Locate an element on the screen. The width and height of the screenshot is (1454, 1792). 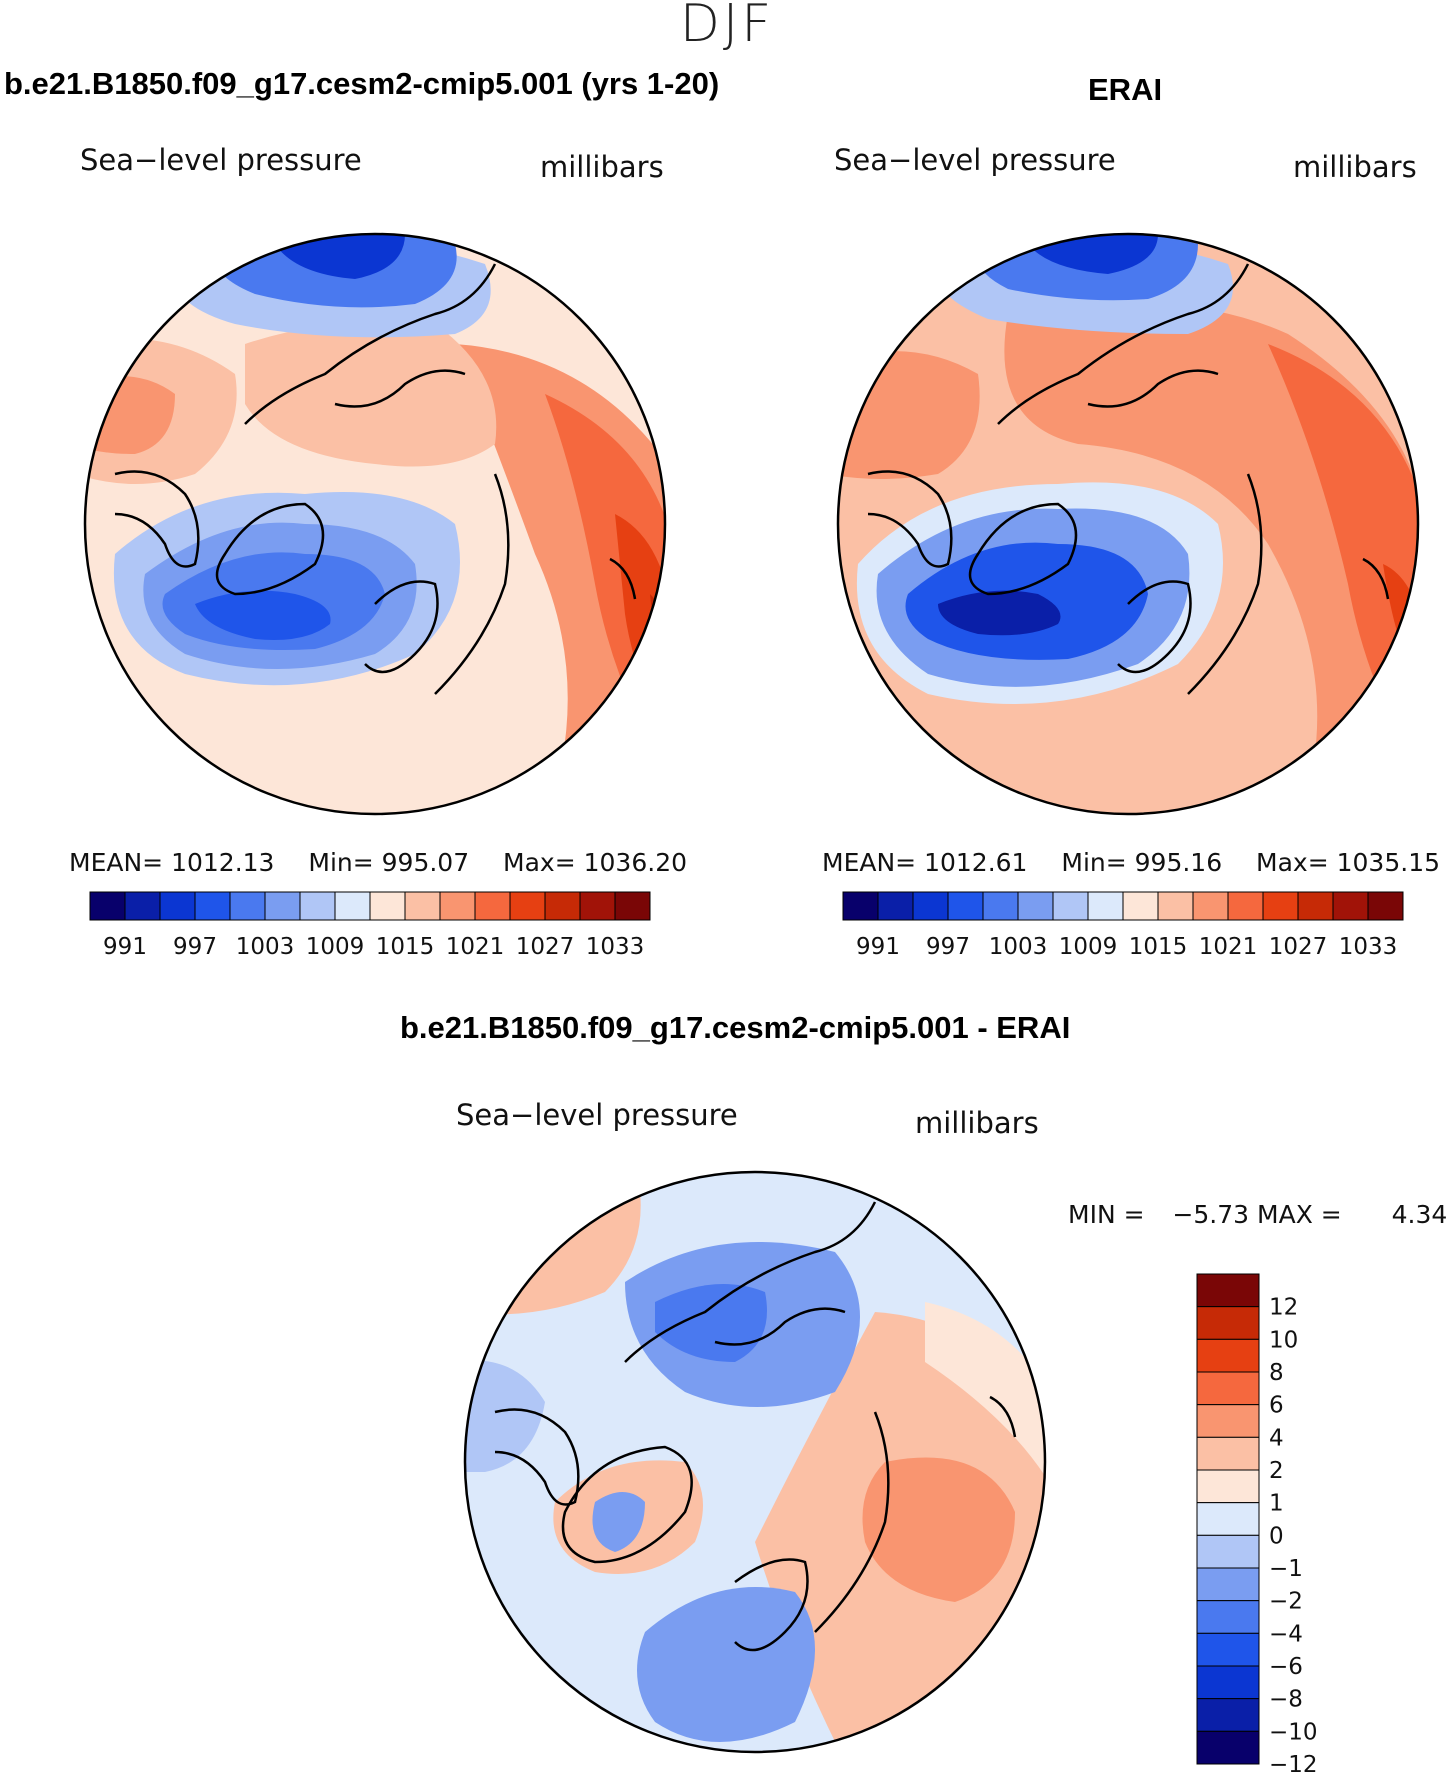
panel3-units-label: millibars is located at coordinates (977, 1123).